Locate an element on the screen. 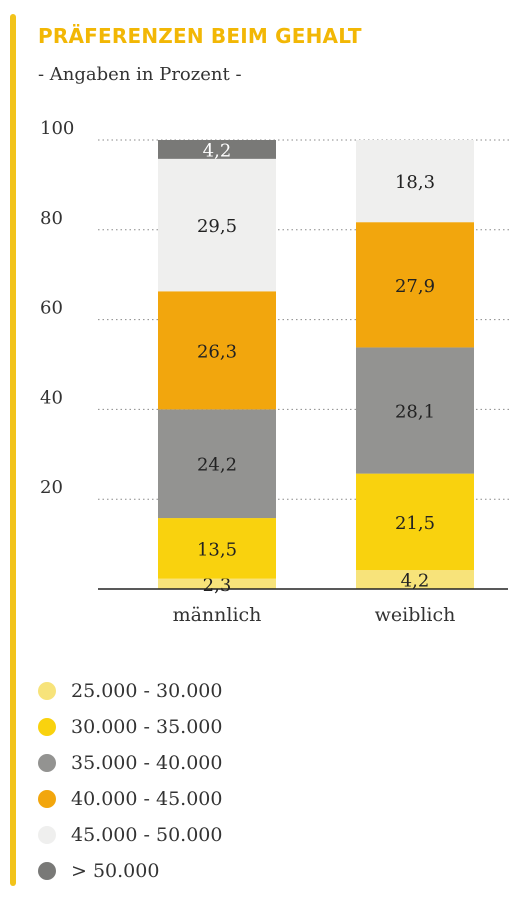  accent-bar is located at coordinates (13, 450).